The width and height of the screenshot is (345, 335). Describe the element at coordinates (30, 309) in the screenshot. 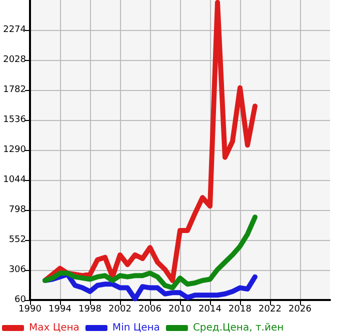

I see `x-tick-label: 1990` at that location.